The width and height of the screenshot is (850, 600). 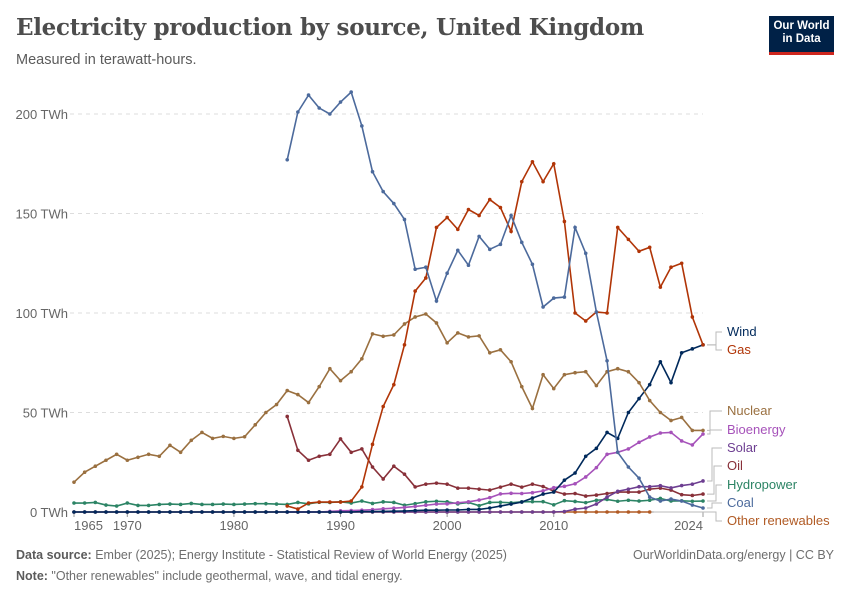 What do you see at coordinates (41, 214) in the screenshot?
I see `y-tick-label: 150 TWh` at bounding box center [41, 214].